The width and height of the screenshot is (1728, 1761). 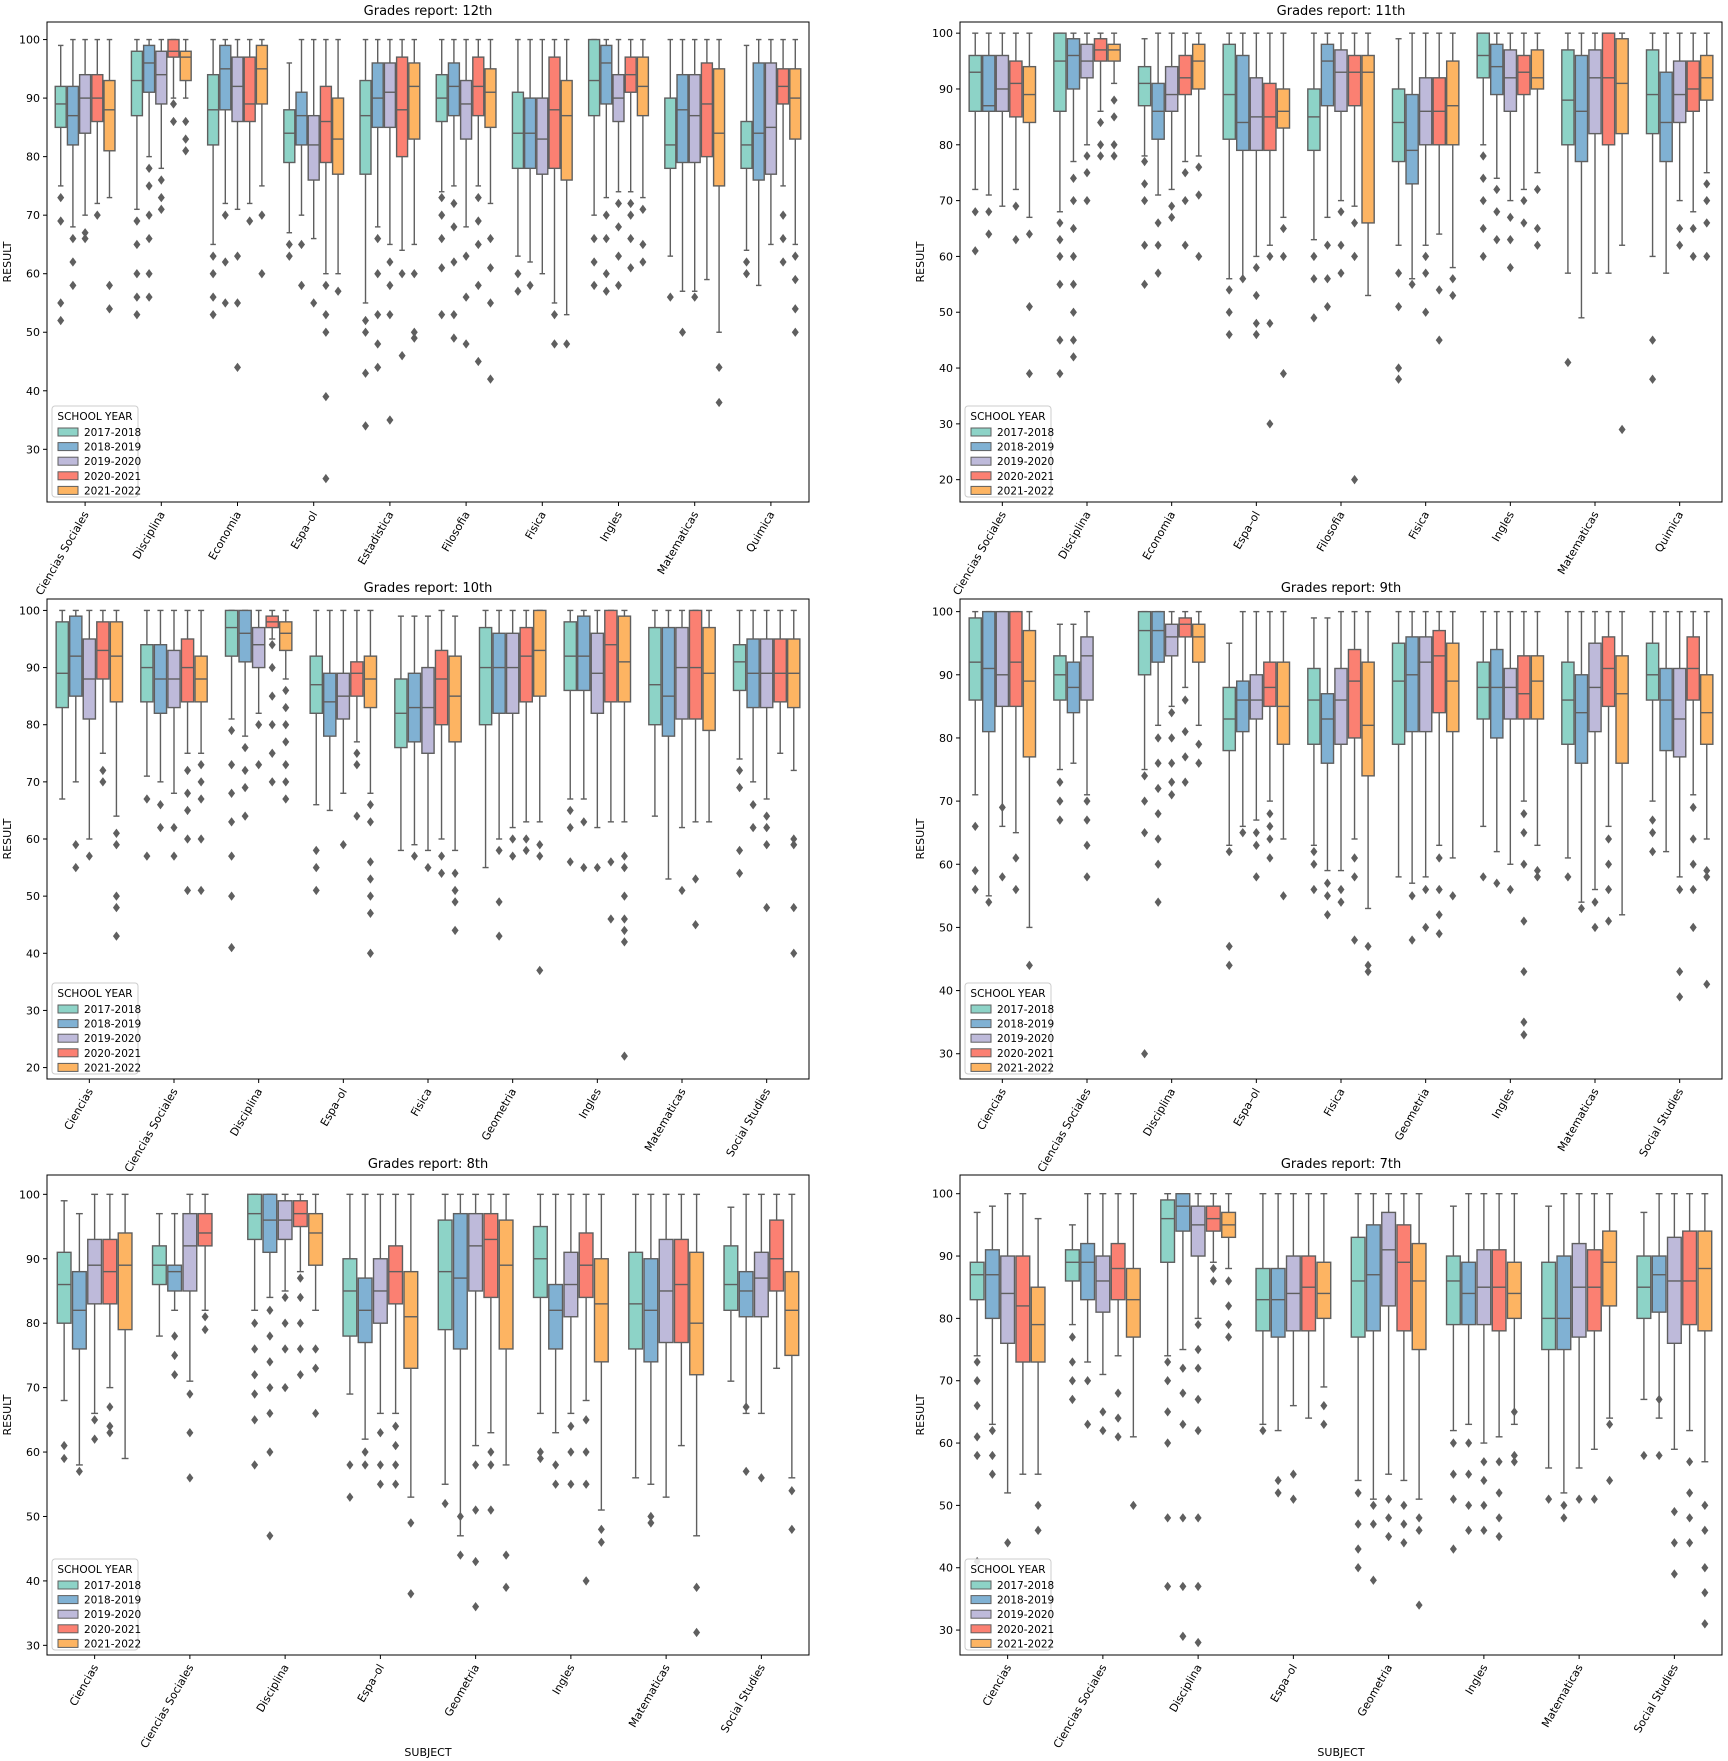 What do you see at coordinates (946, 801) in the screenshot?
I see `y-tick-label: 70` at bounding box center [946, 801].